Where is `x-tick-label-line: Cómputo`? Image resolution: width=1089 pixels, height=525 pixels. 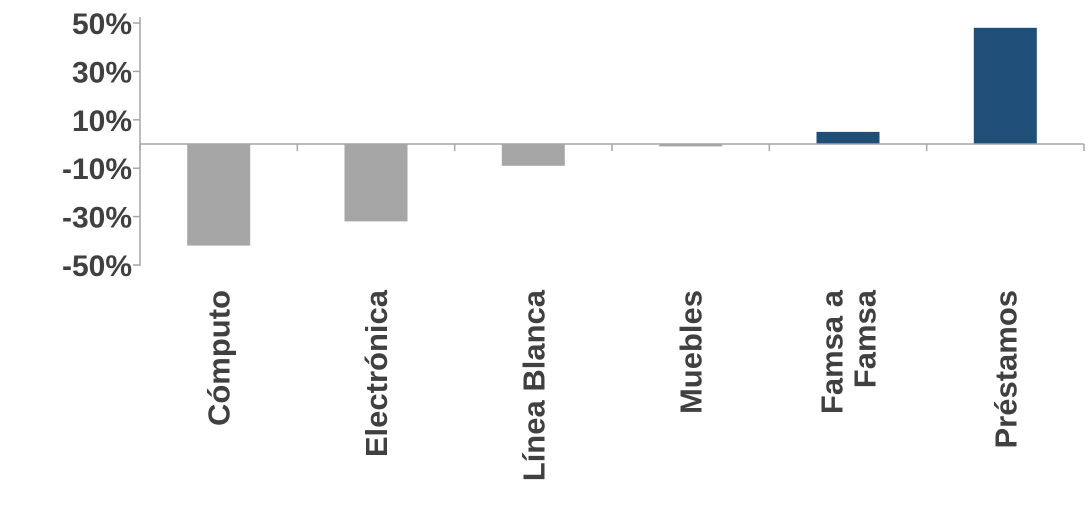
x-tick-label-line: Cómputo is located at coordinates (219, 358).